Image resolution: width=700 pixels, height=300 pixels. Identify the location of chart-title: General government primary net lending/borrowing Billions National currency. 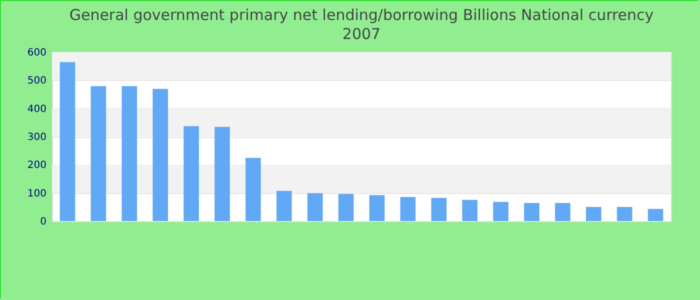
(361, 15).